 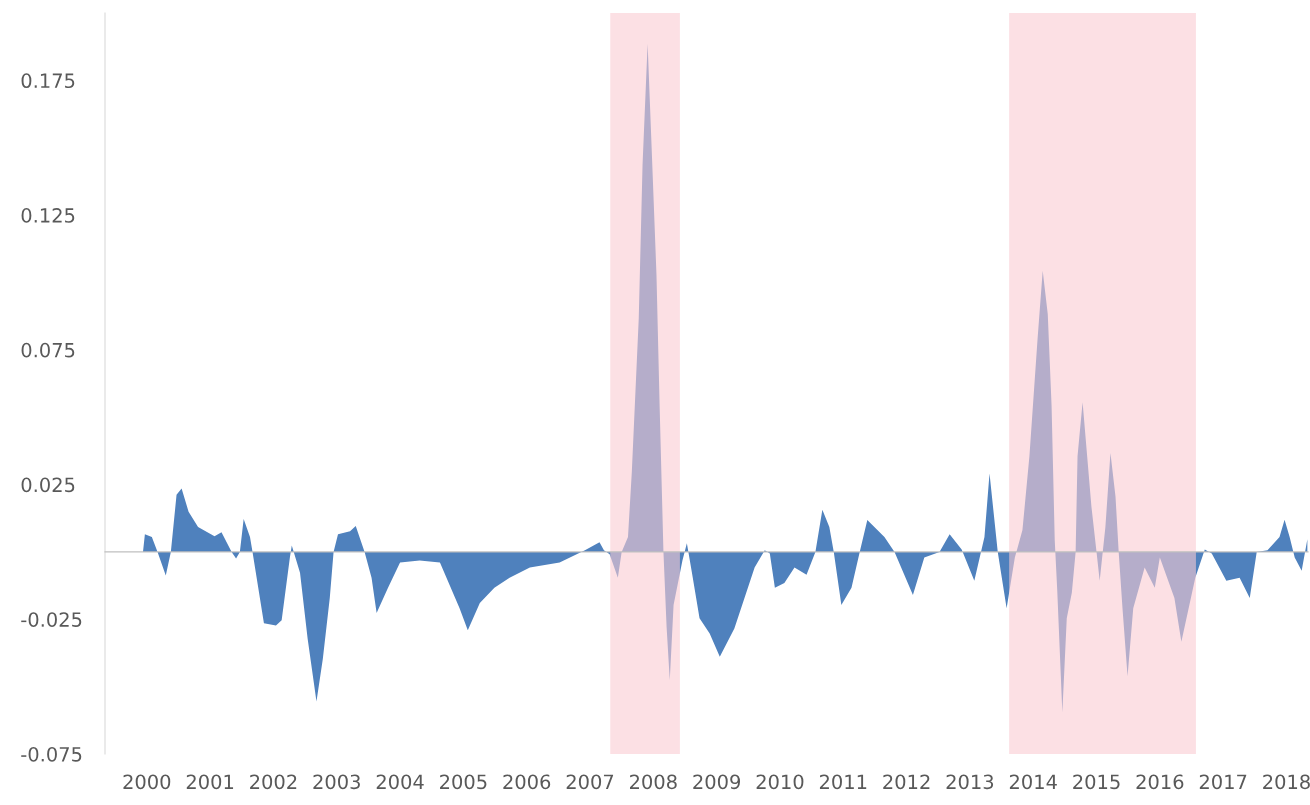 What do you see at coordinates (1096, 782) in the screenshot?
I see `x-tick-label: 2015` at bounding box center [1096, 782].